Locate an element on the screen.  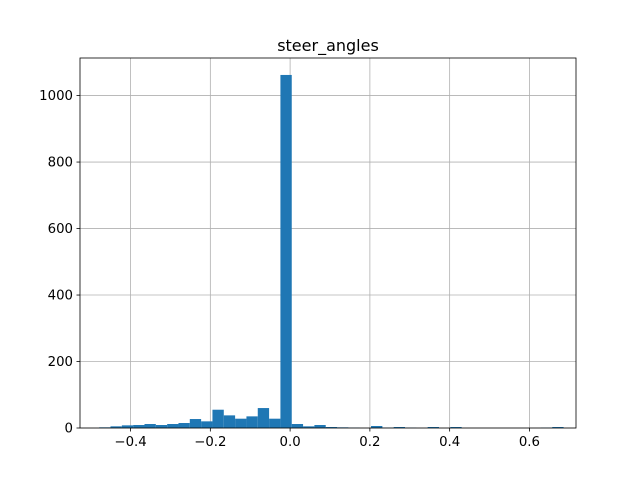
x-tick-label: 0.2 is located at coordinates (369, 442).